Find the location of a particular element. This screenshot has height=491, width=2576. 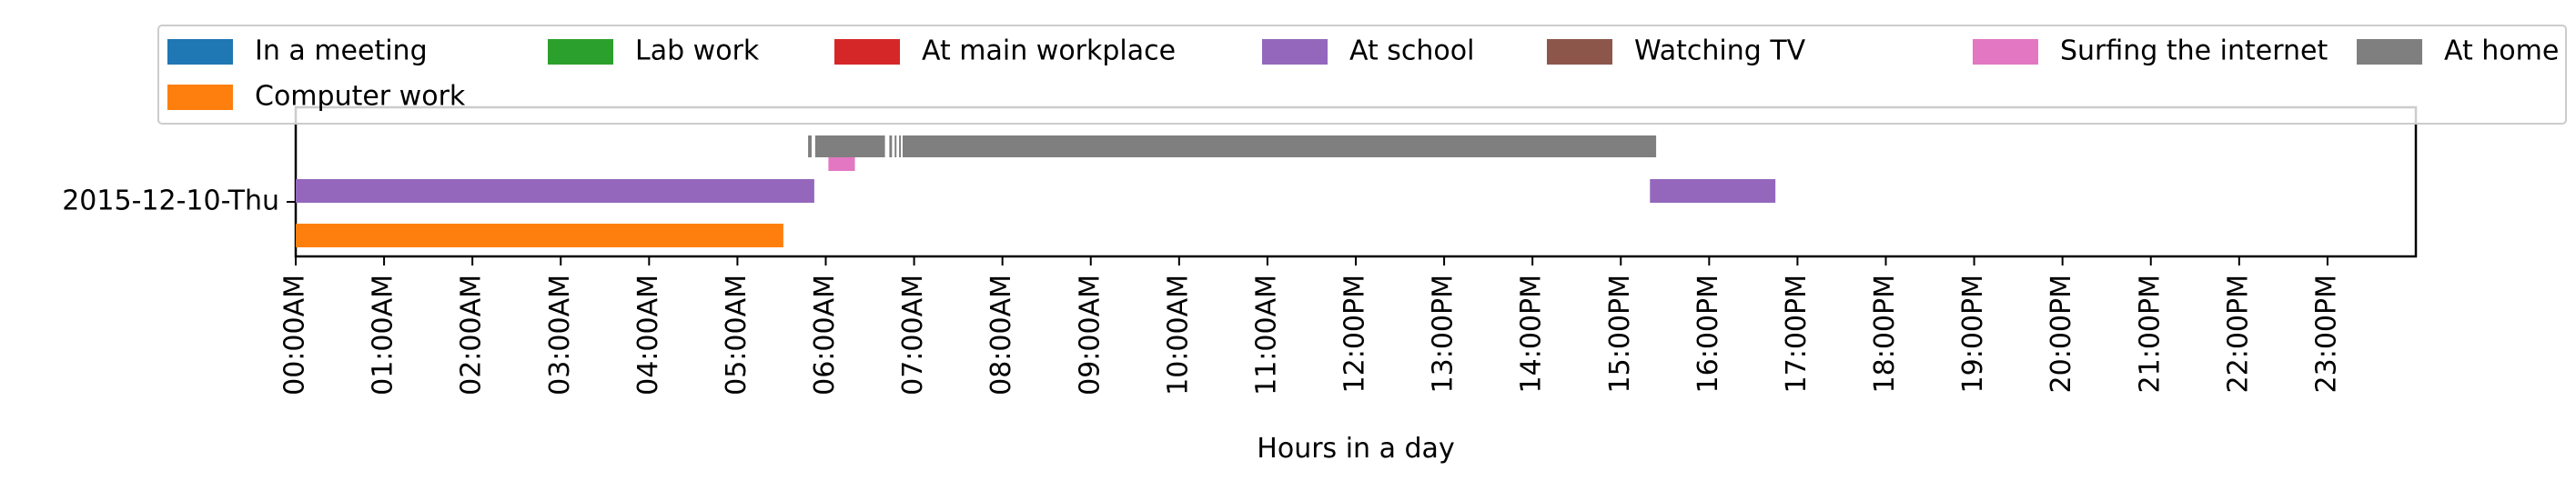

x-tick-label: 01:00AM is located at coordinates (384, 335).